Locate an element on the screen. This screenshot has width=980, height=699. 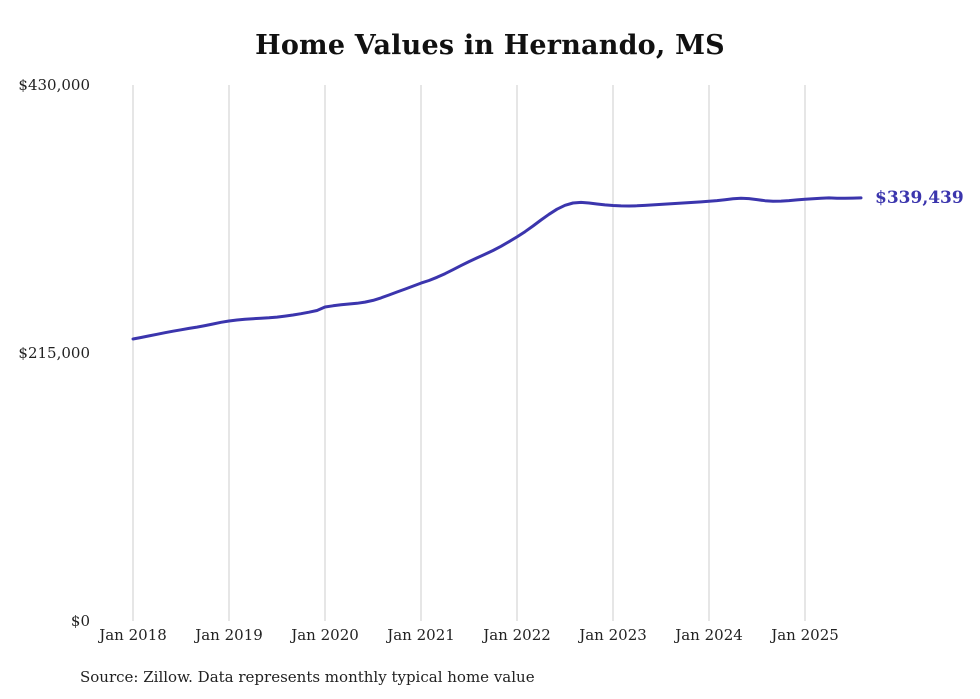
x-axis-tick-label: Jan 2024 is located at coordinates (708, 635).